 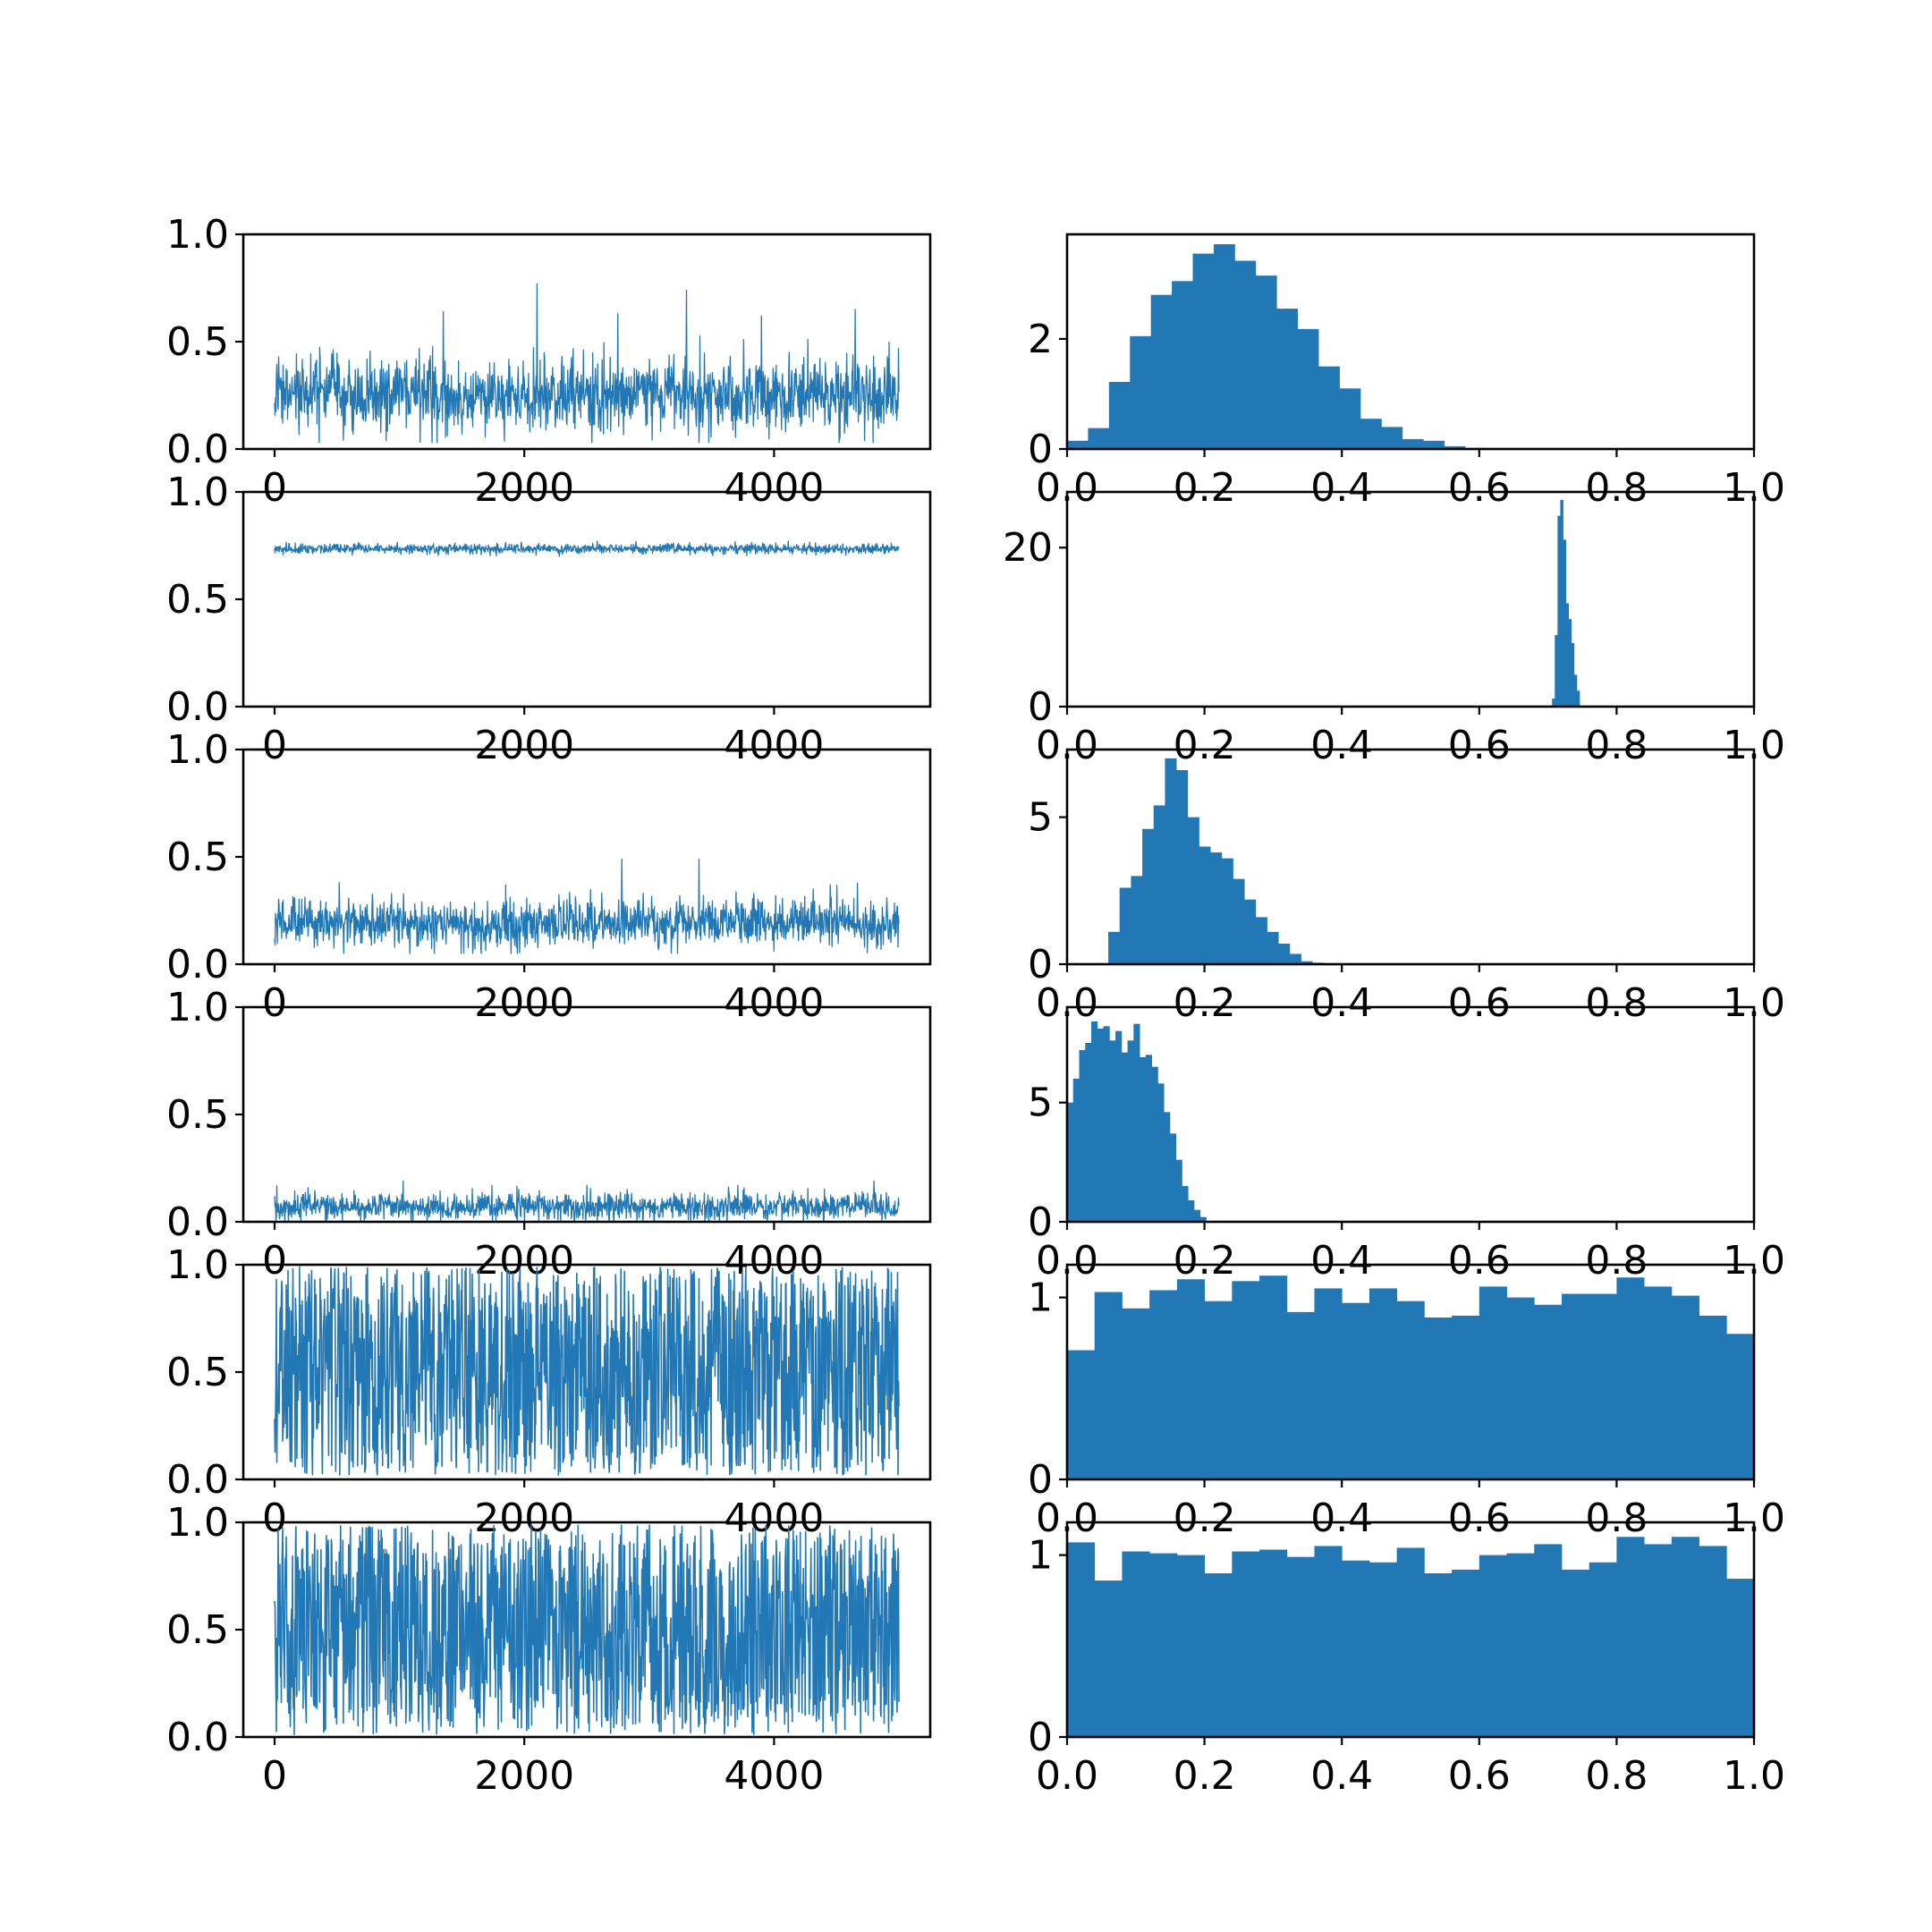 What do you see at coordinates (587, 1371) in the screenshot?
I see `trace-line` at bounding box center [587, 1371].